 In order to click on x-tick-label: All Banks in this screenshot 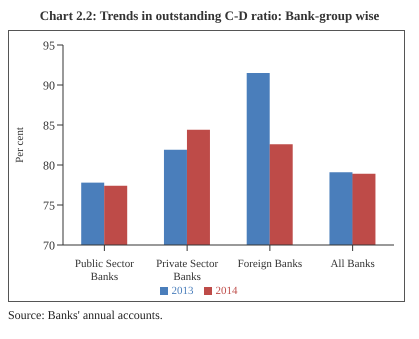, I will do `click(352, 264)`.